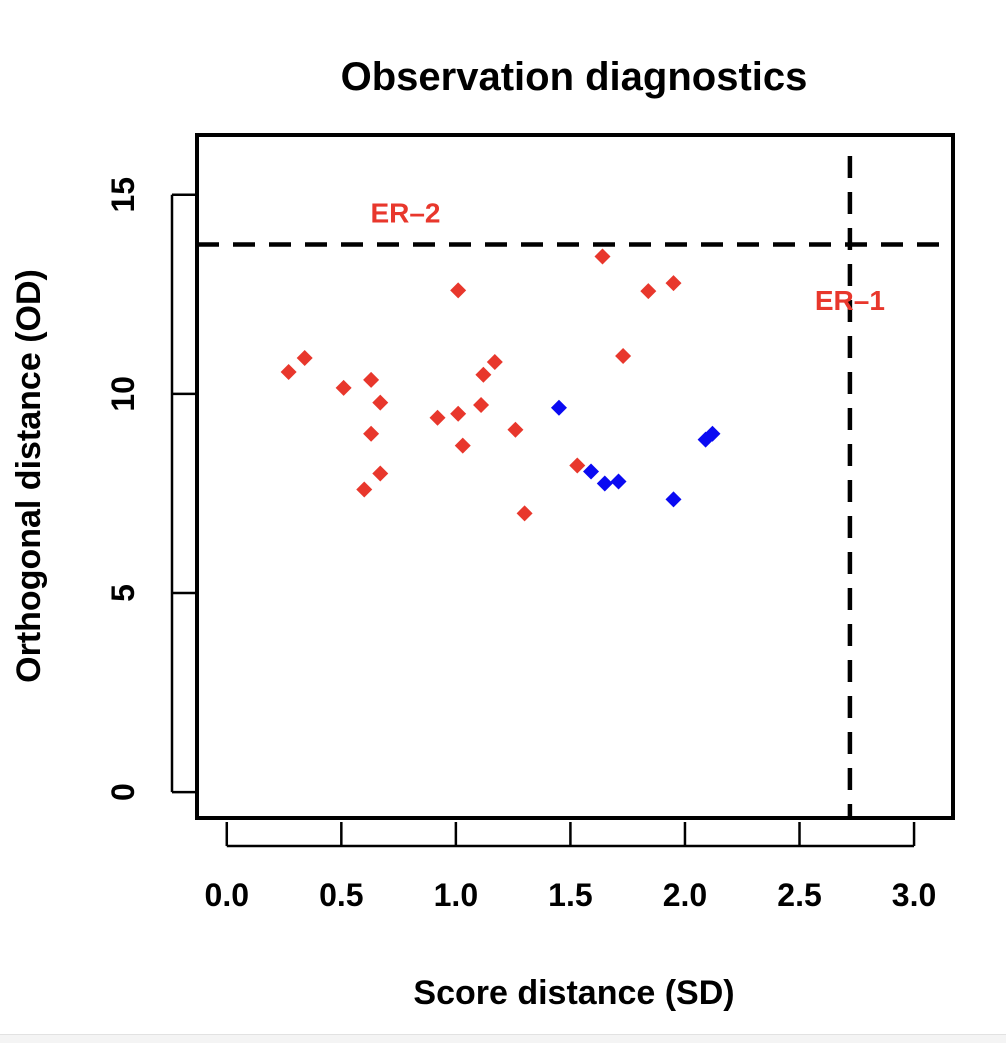  What do you see at coordinates (341, 895) in the screenshot?
I see `x-tick-label: 0.5` at bounding box center [341, 895].